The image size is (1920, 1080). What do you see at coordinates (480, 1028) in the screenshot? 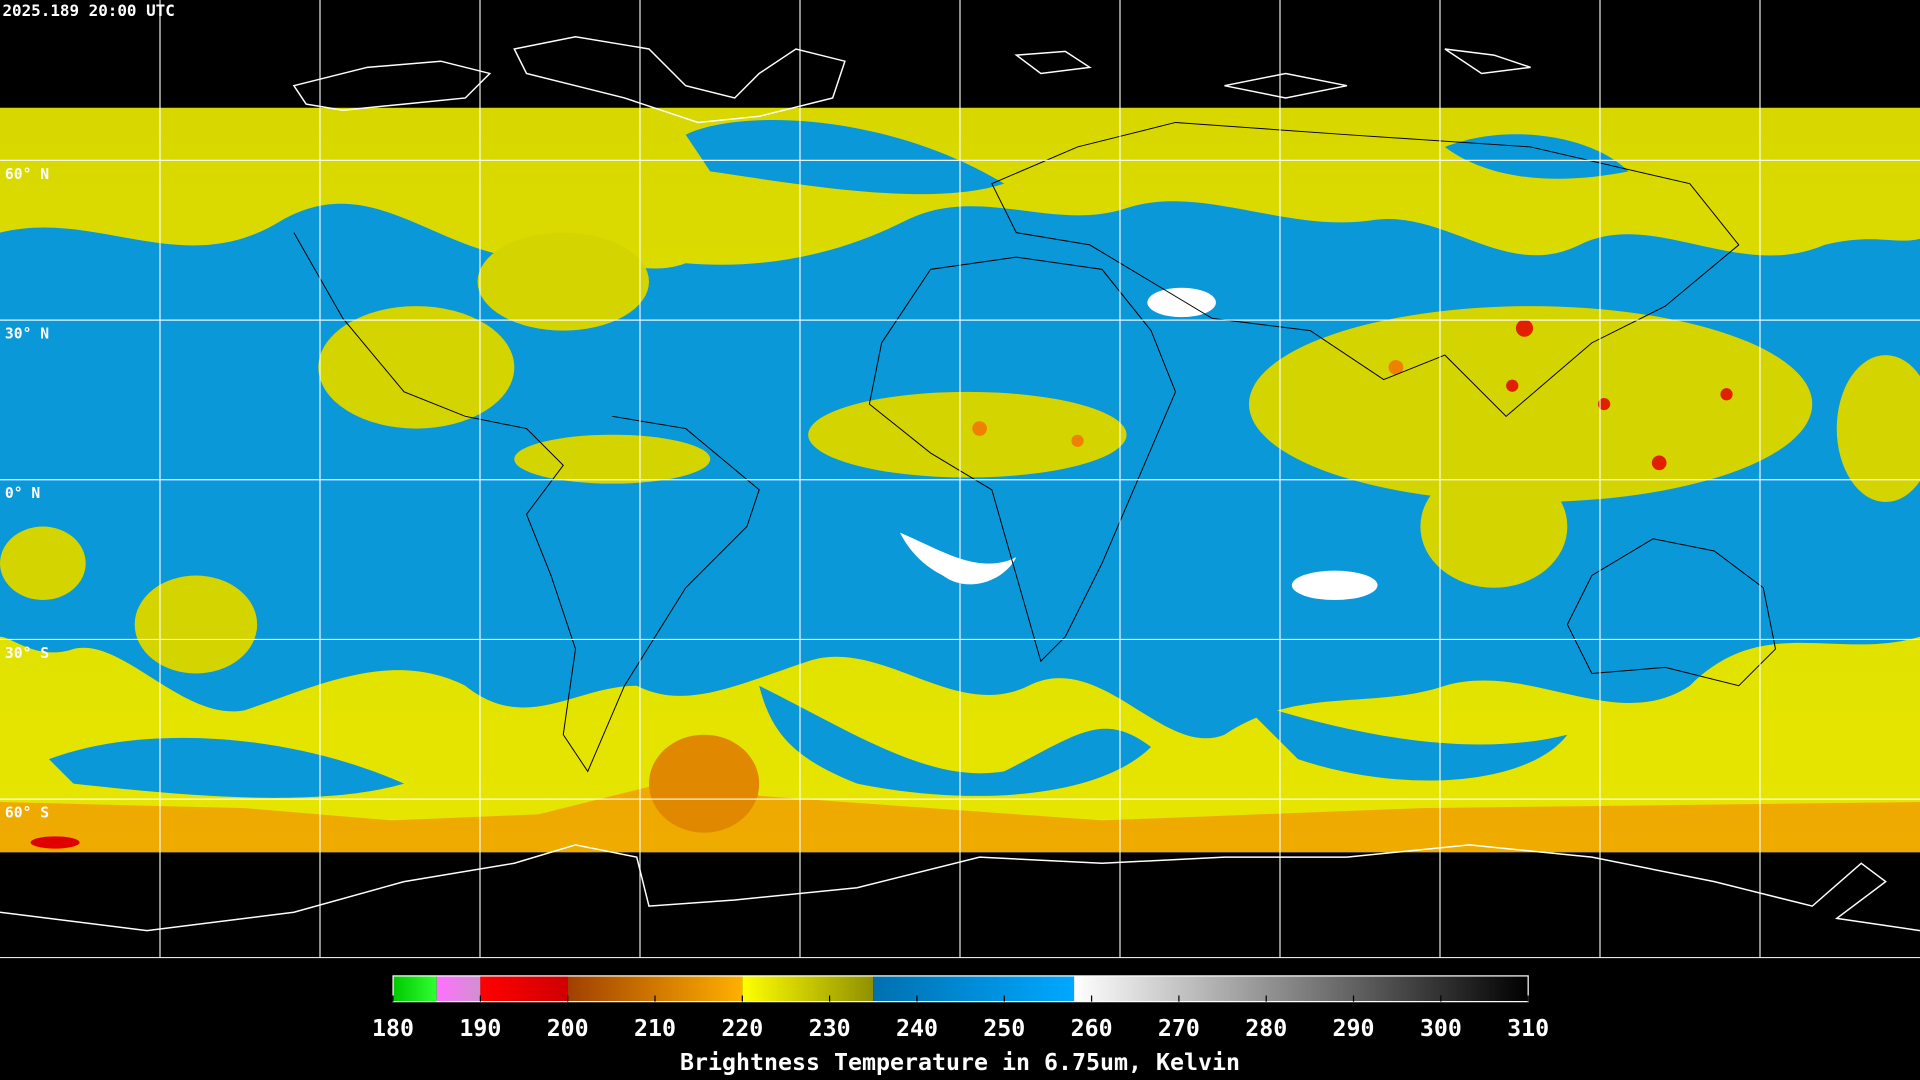
I see `colorbar-tick-label: 190` at bounding box center [480, 1028].